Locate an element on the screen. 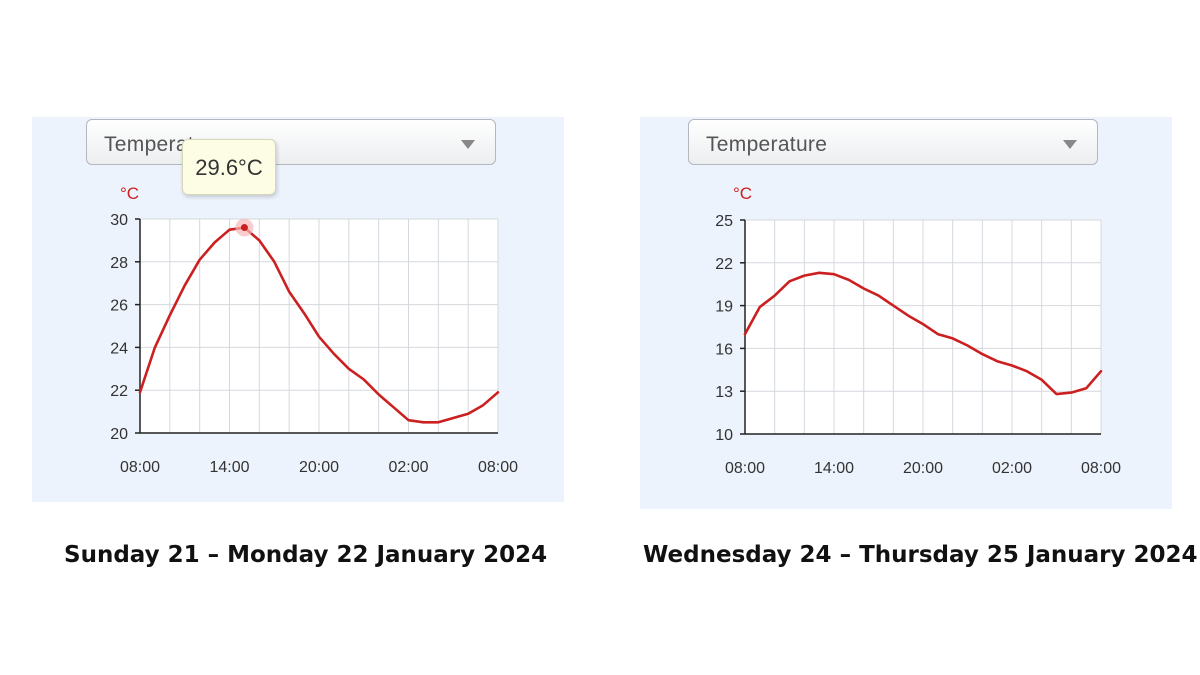 The width and height of the screenshot is (1200, 675). y-tick-label: 20 is located at coordinates (119, 434).